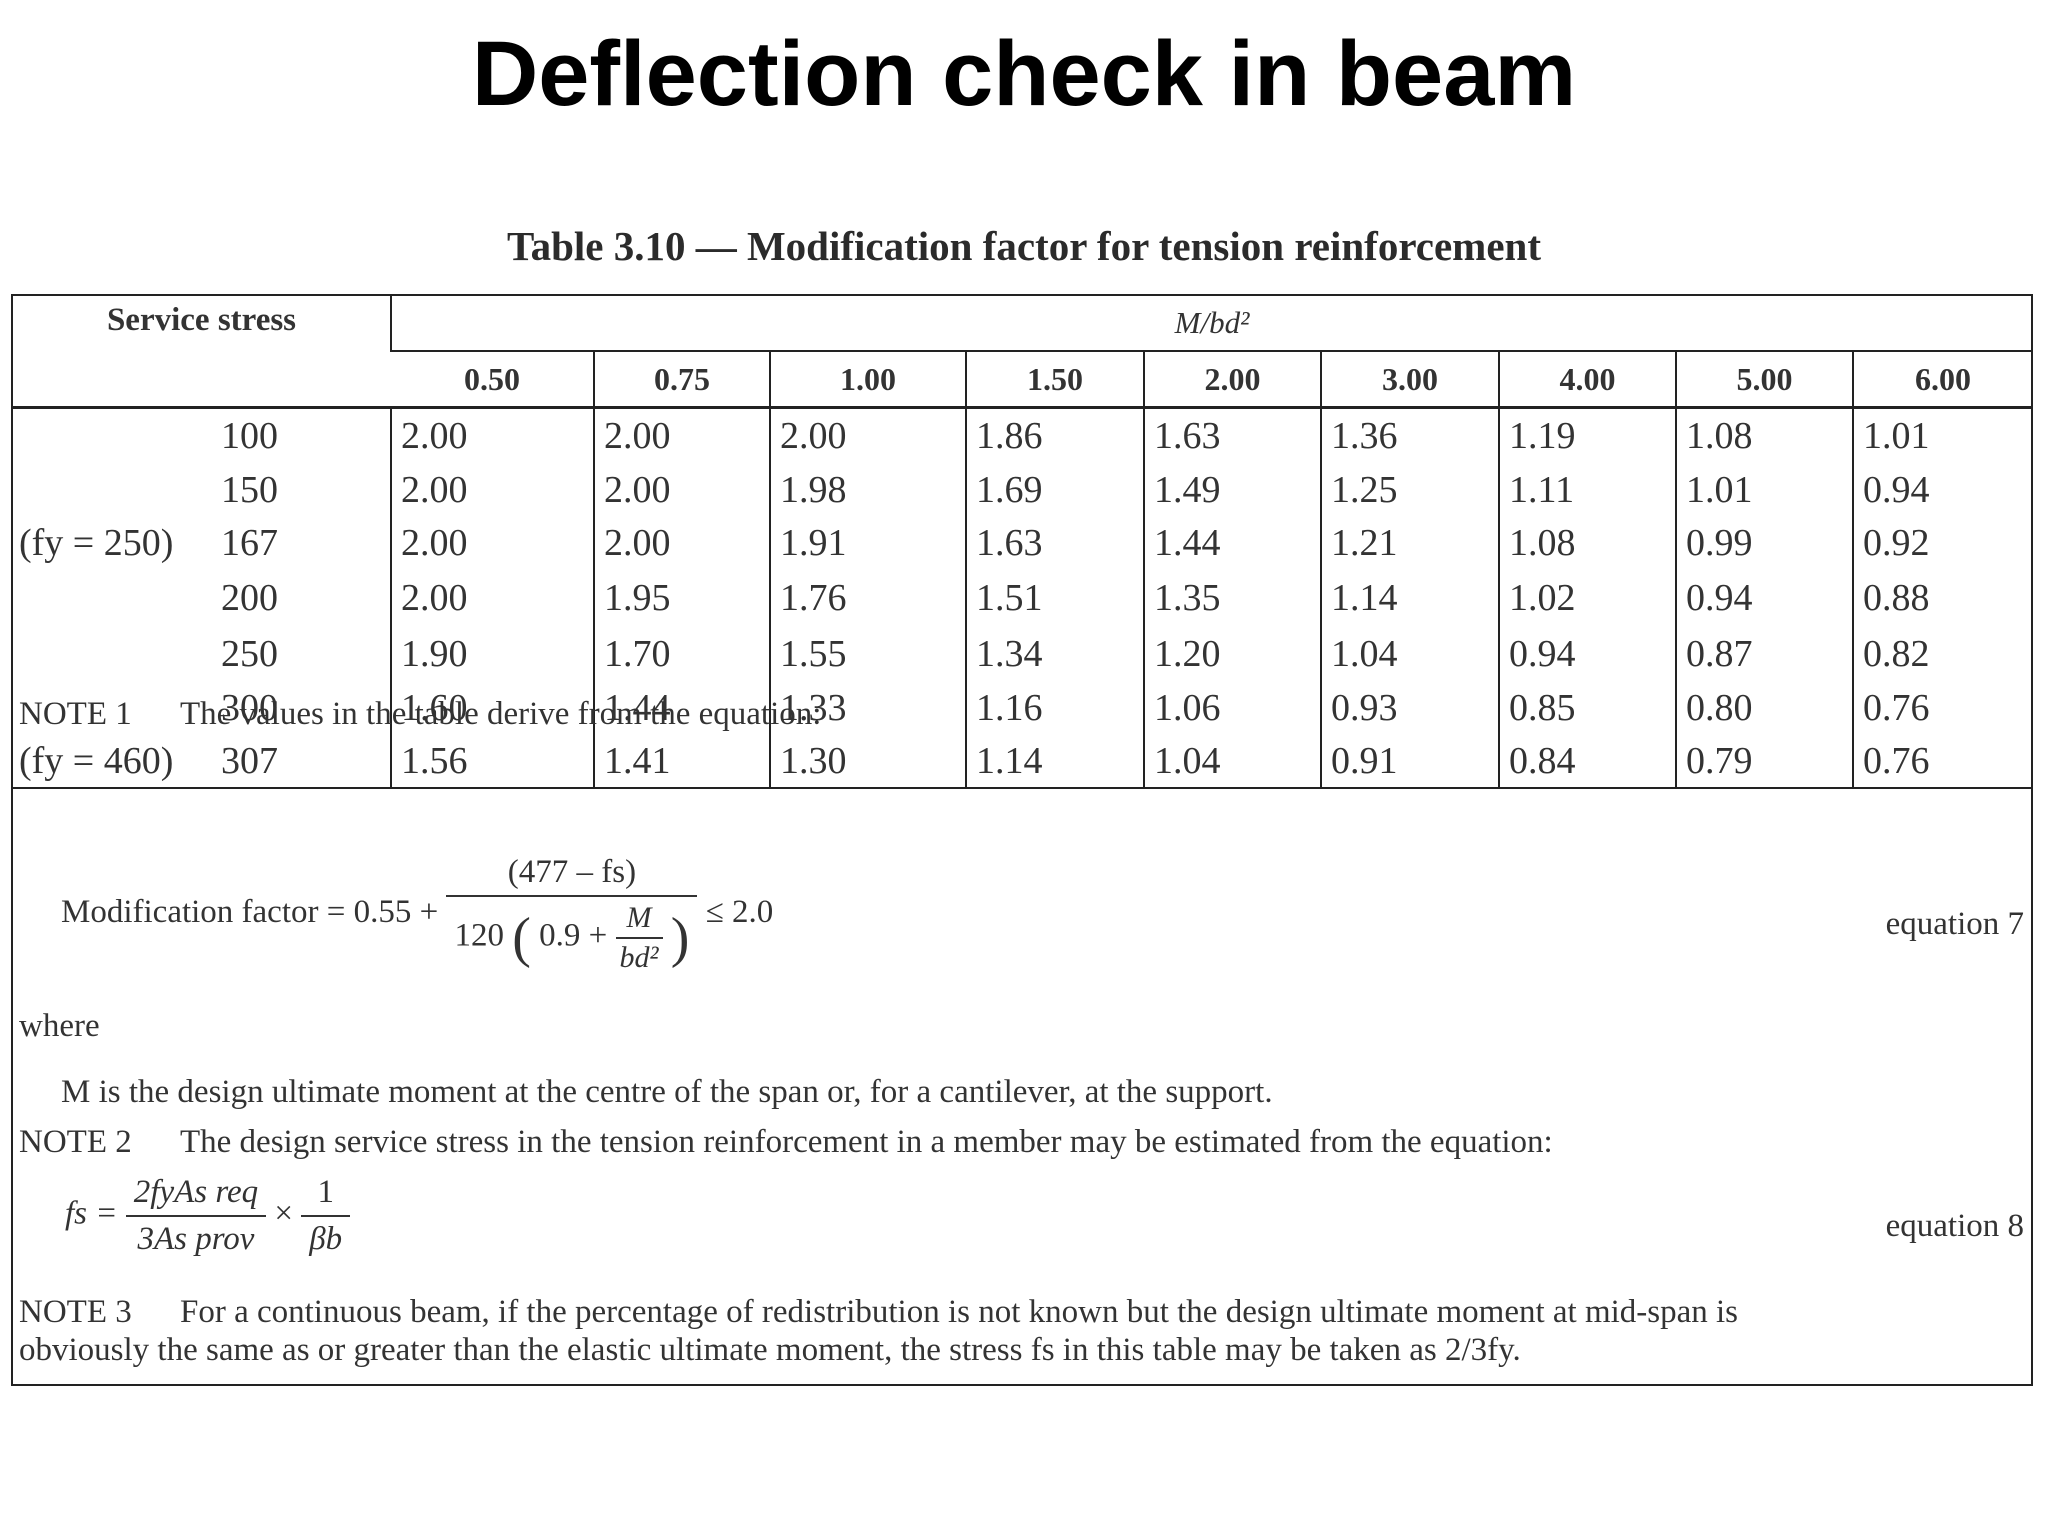  What do you see at coordinates (1942, 380) in the screenshot?
I see `column-header: 6.00` at bounding box center [1942, 380].